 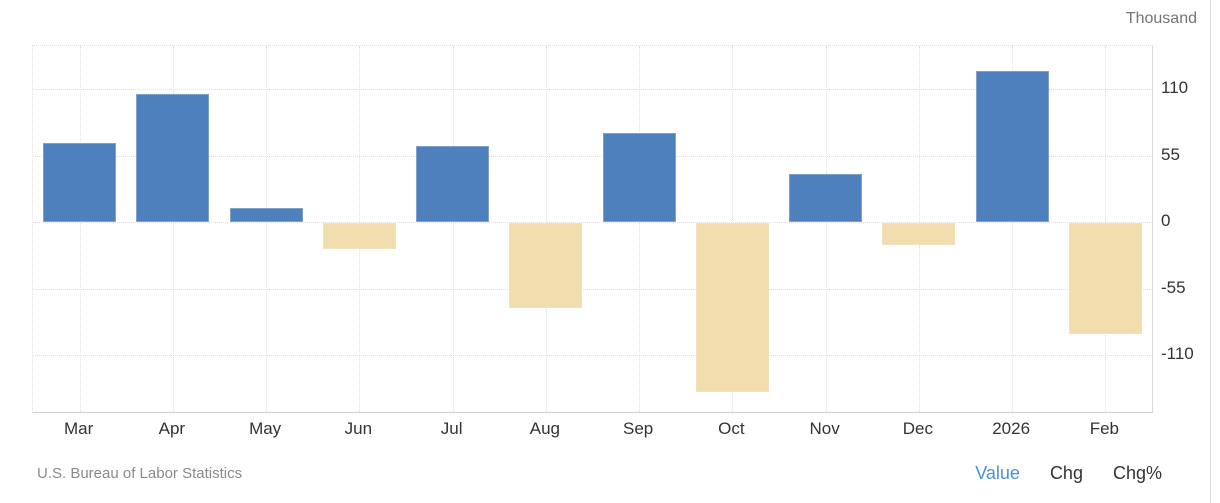 I want to click on series-link-chg: Chg, so click(x=1066, y=473).